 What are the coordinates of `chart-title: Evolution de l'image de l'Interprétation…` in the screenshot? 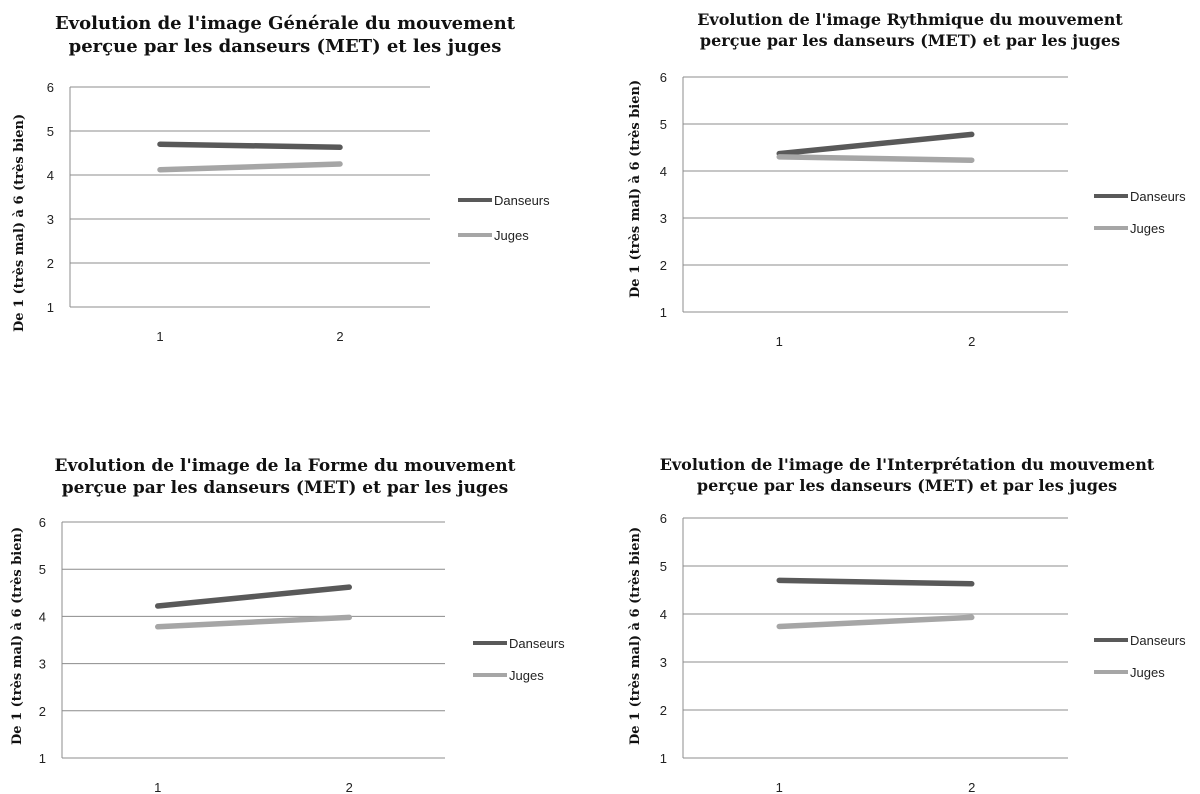 It's located at (907, 476).